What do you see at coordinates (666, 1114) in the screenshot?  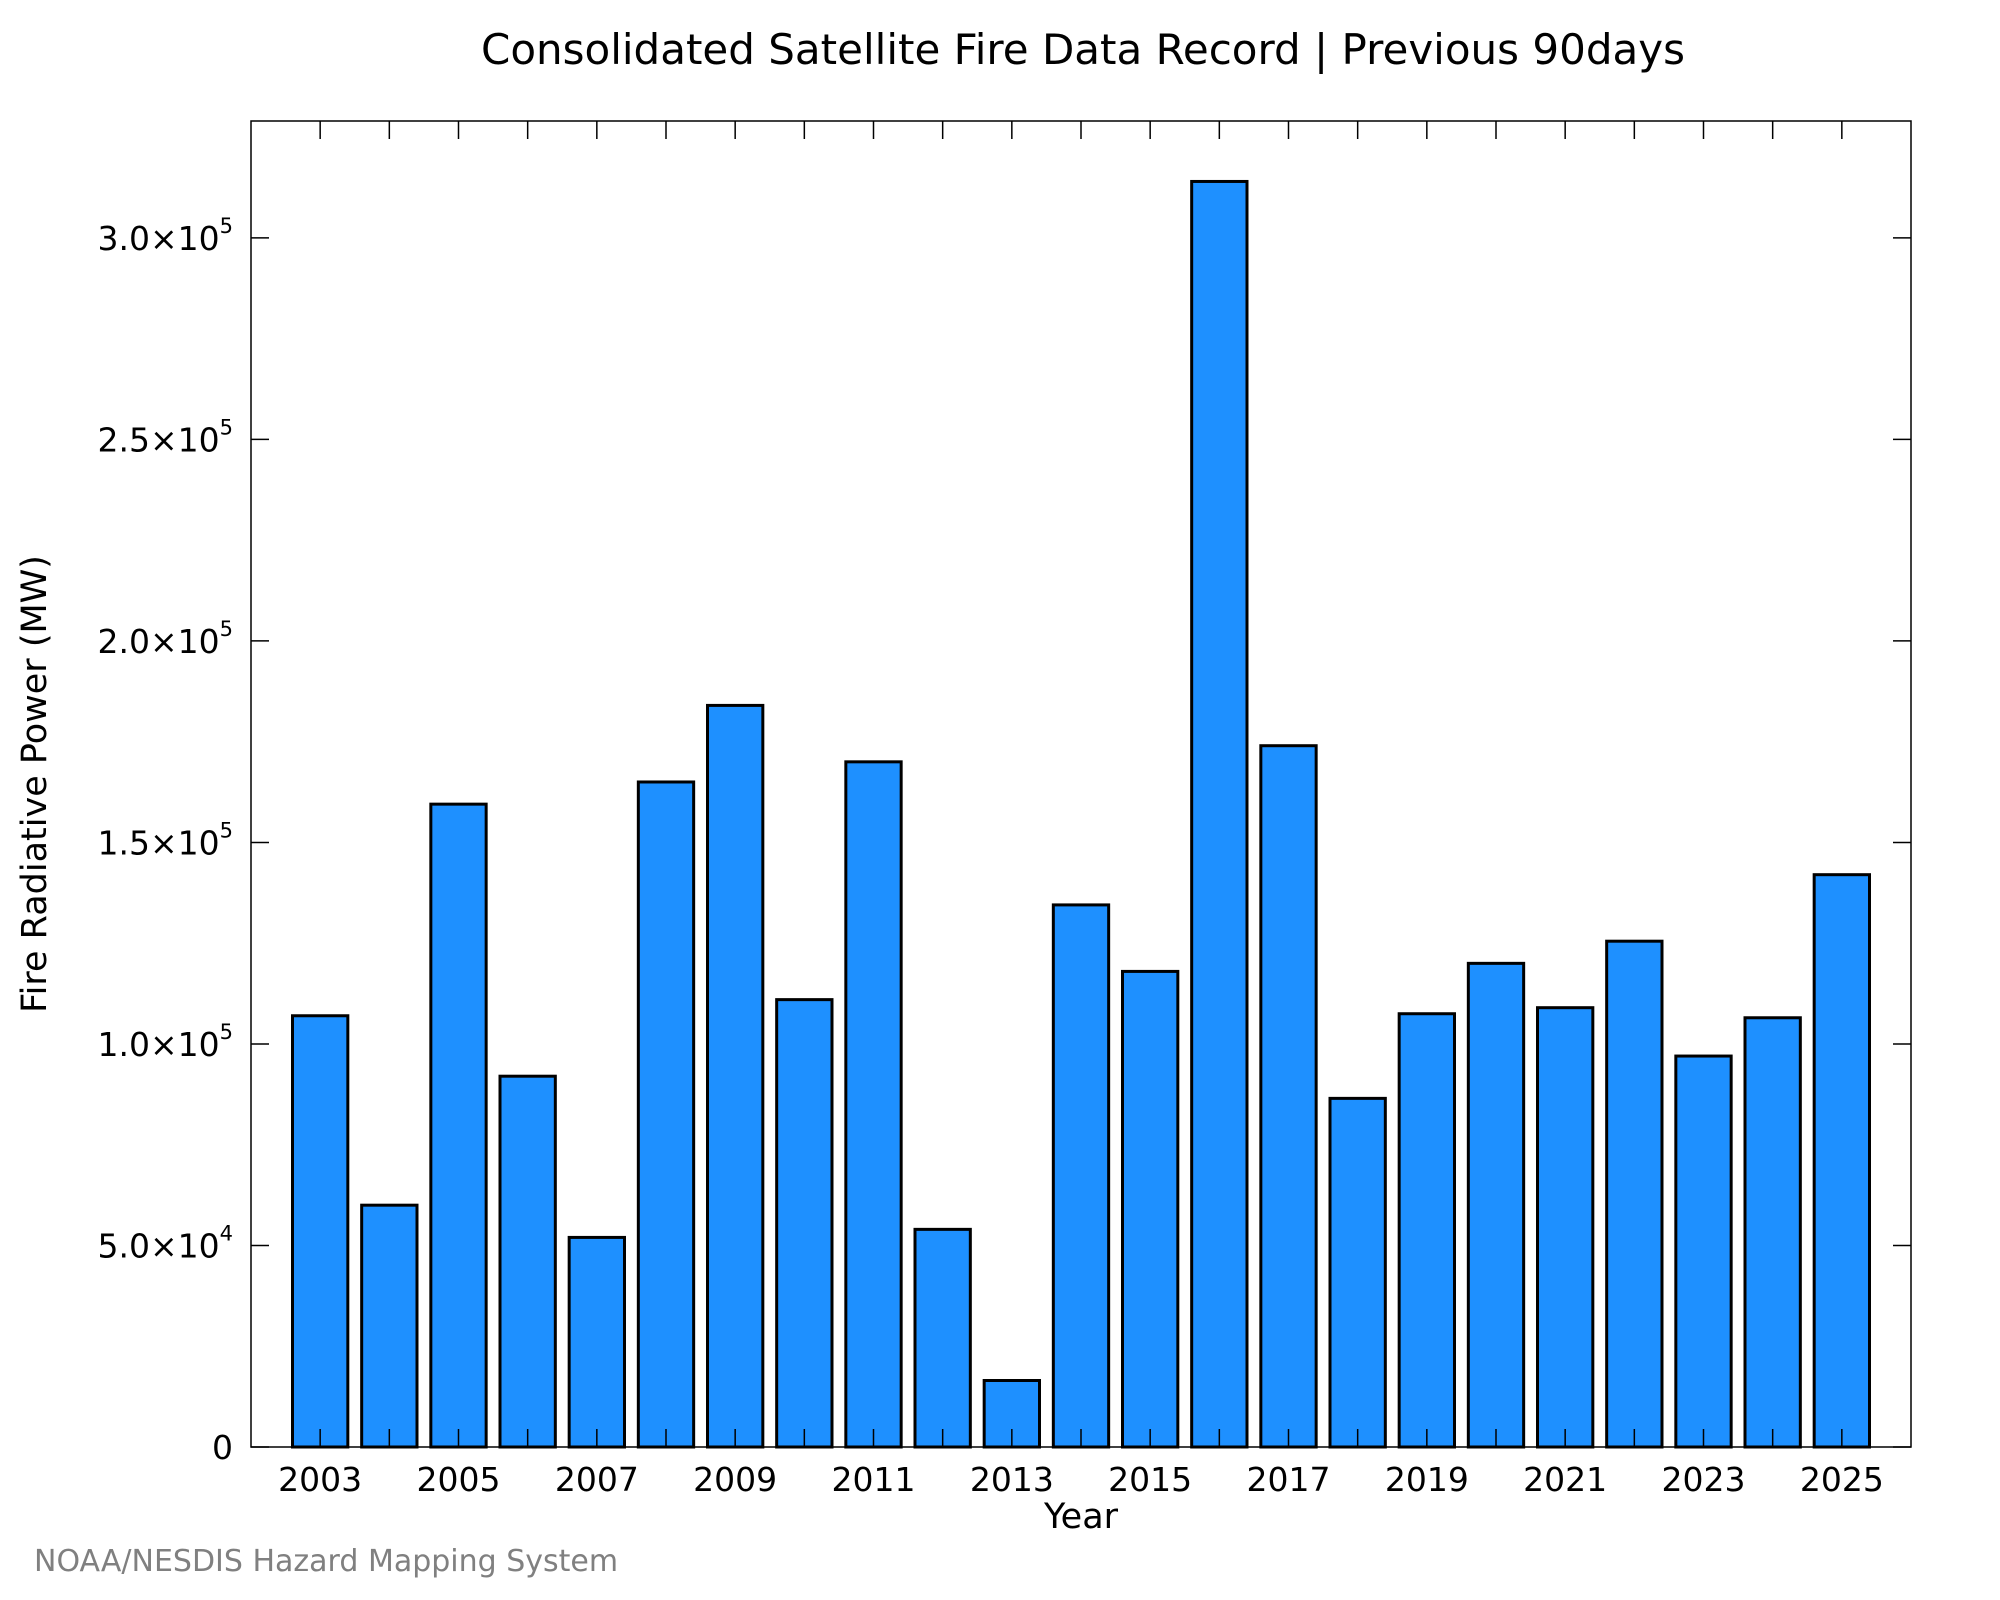 I see `bar-2008` at bounding box center [666, 1114].